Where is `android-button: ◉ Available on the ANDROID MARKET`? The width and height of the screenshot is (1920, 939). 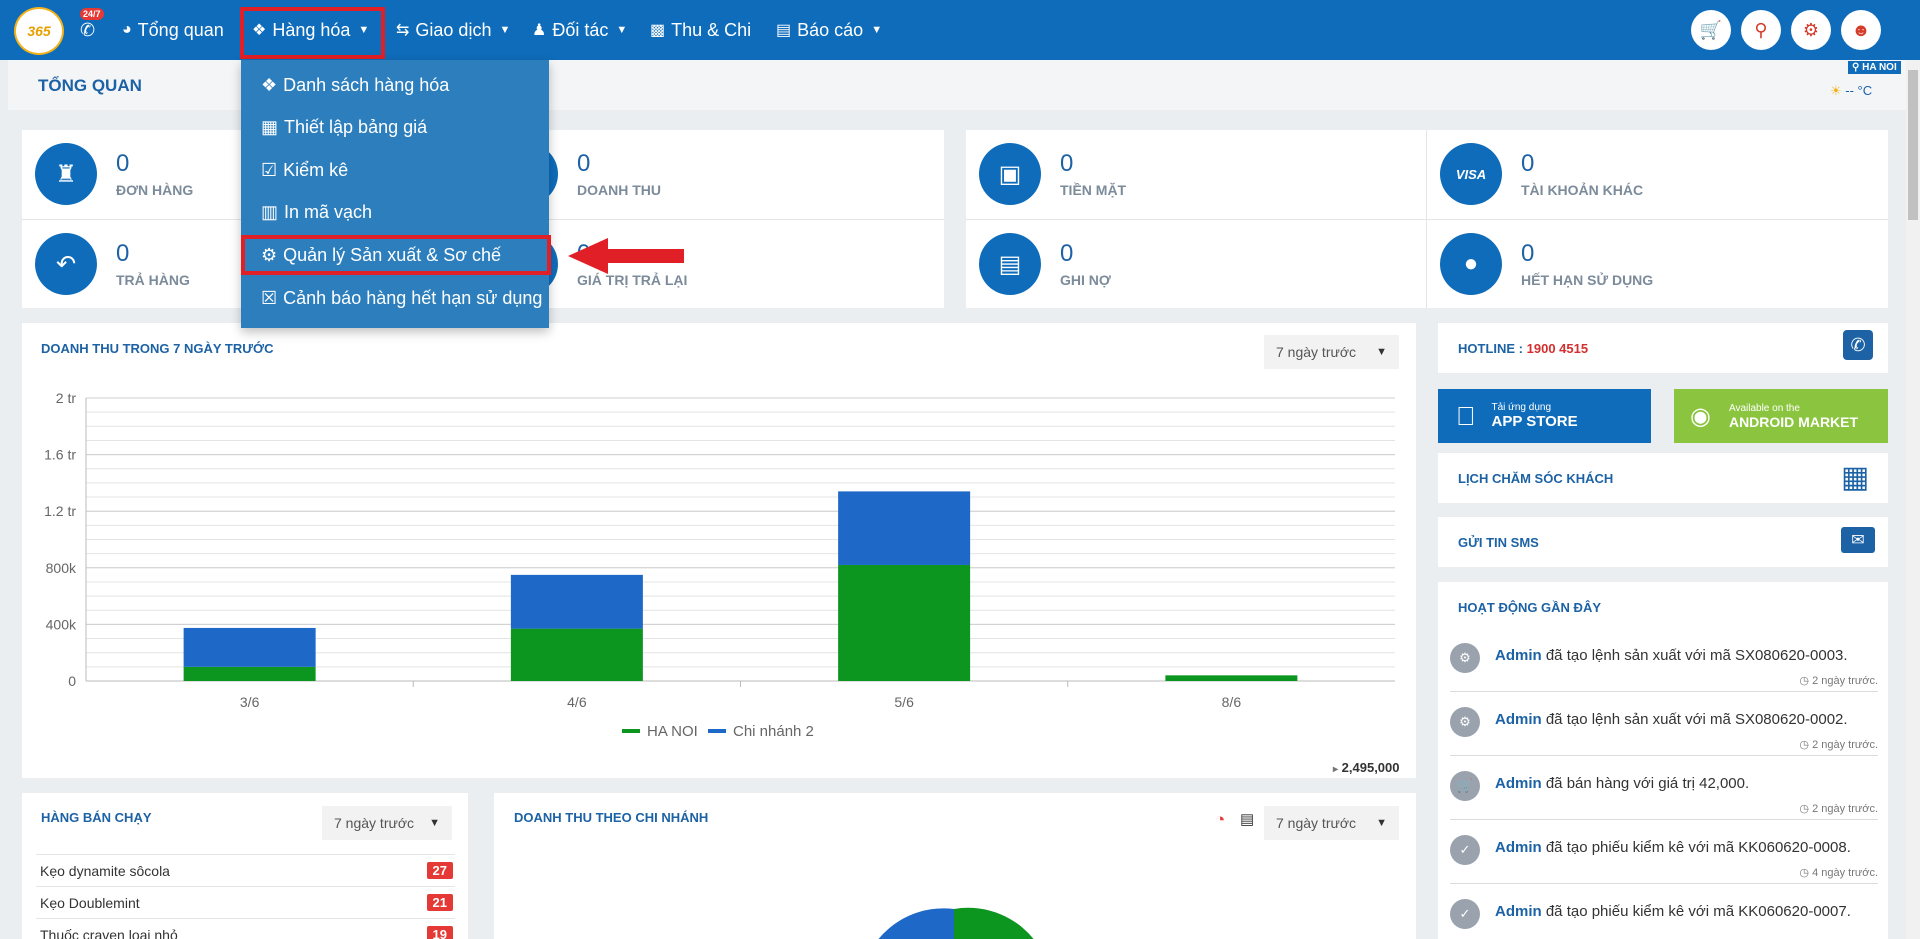
android-button: ◉ Available on the ANDROID MARKET is located at coordinates (1781, 416).